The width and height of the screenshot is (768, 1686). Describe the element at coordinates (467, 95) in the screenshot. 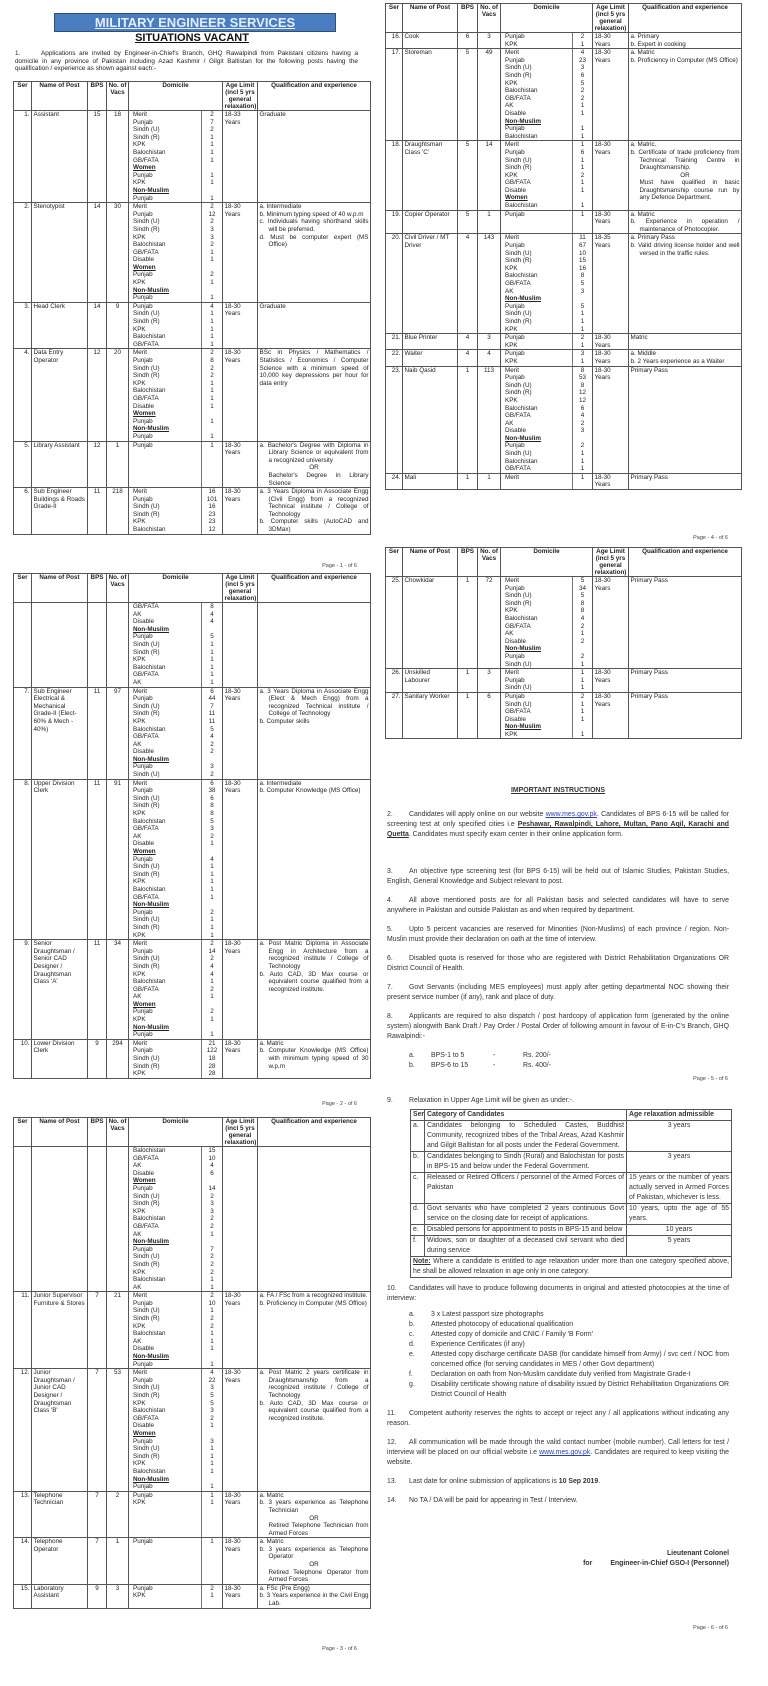

I see `bps-cell: 5` at that location.